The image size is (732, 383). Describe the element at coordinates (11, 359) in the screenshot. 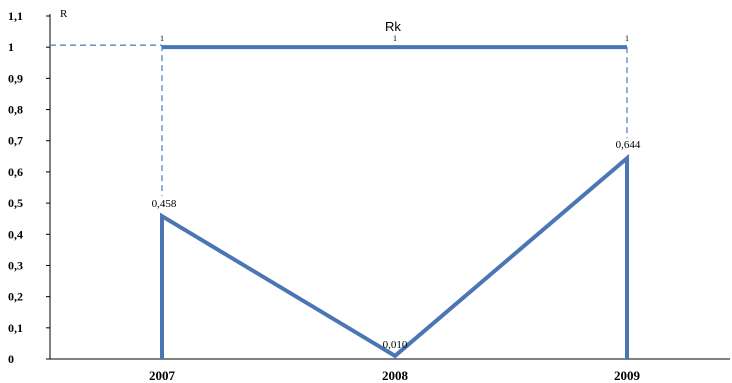

I see `y-tick-label: 0` at that location.